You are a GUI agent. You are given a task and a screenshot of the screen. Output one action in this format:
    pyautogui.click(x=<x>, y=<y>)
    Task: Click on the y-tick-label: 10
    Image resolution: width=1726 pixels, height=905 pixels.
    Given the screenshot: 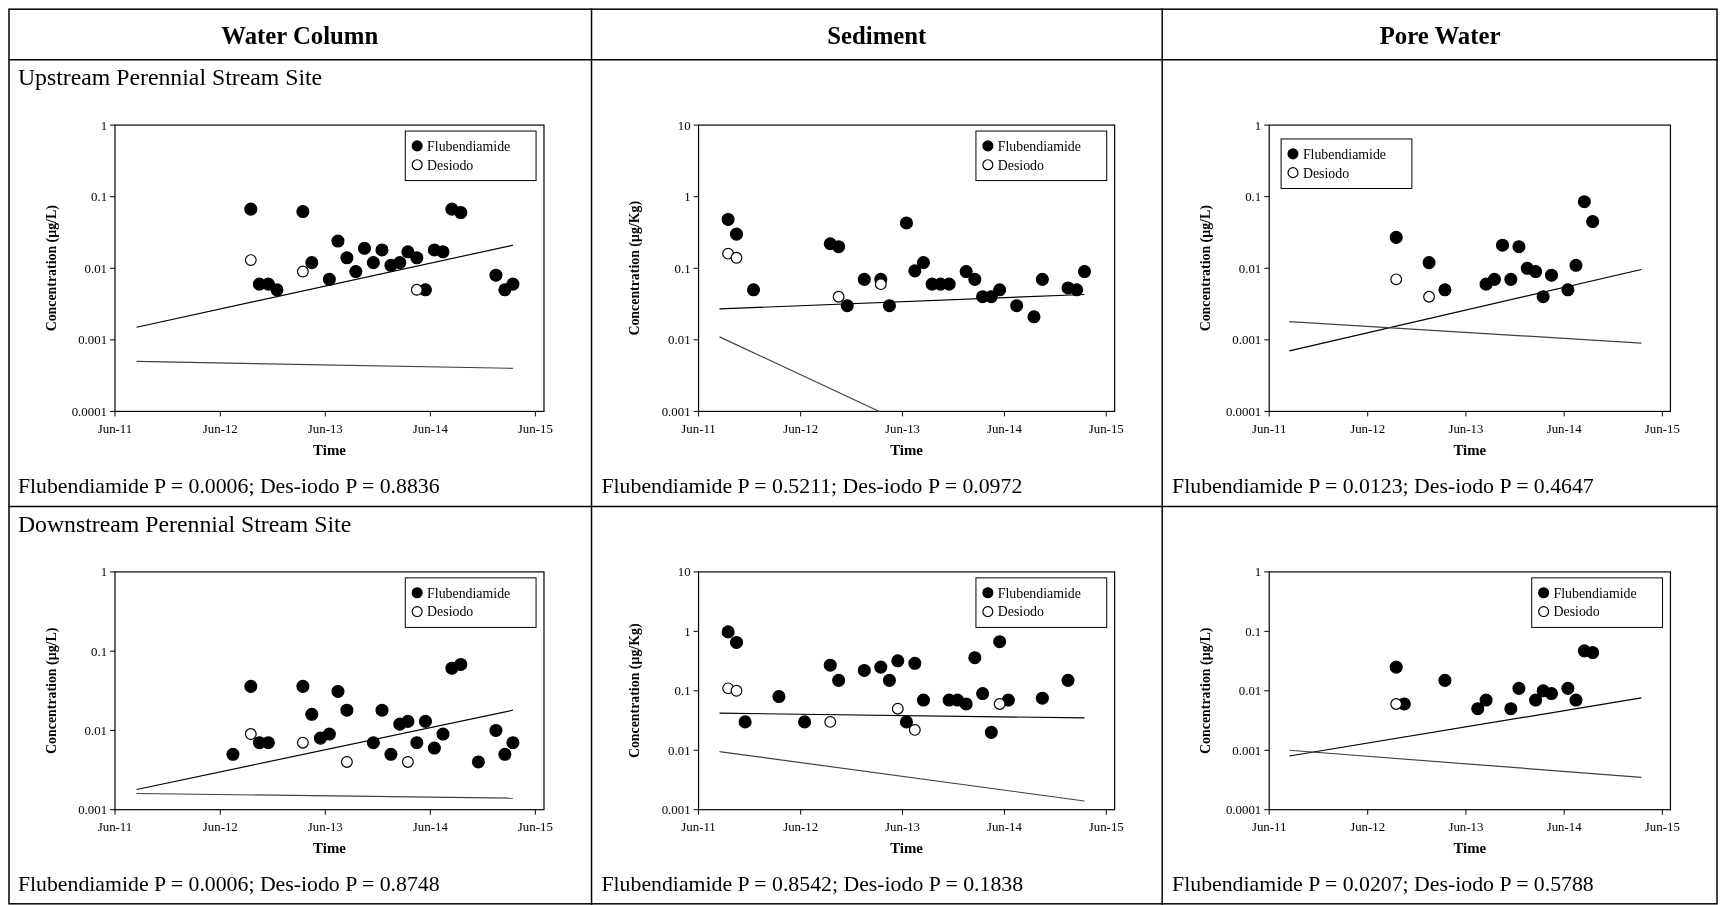 What is the action you would take?
    pyautogui.click(x=684, y=572)
    